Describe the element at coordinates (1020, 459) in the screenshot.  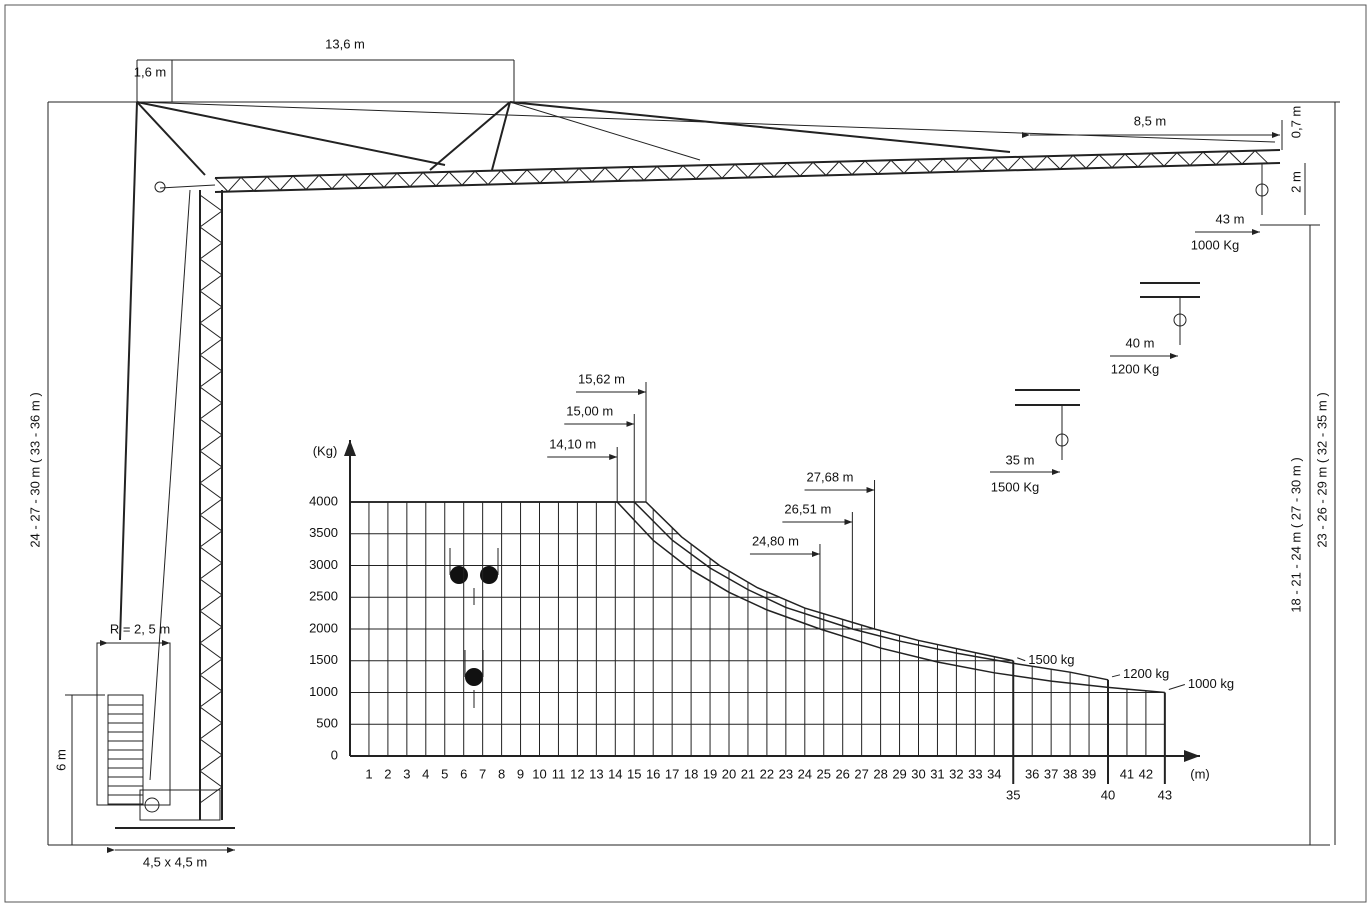
I see `radius: 35 m` at that location.